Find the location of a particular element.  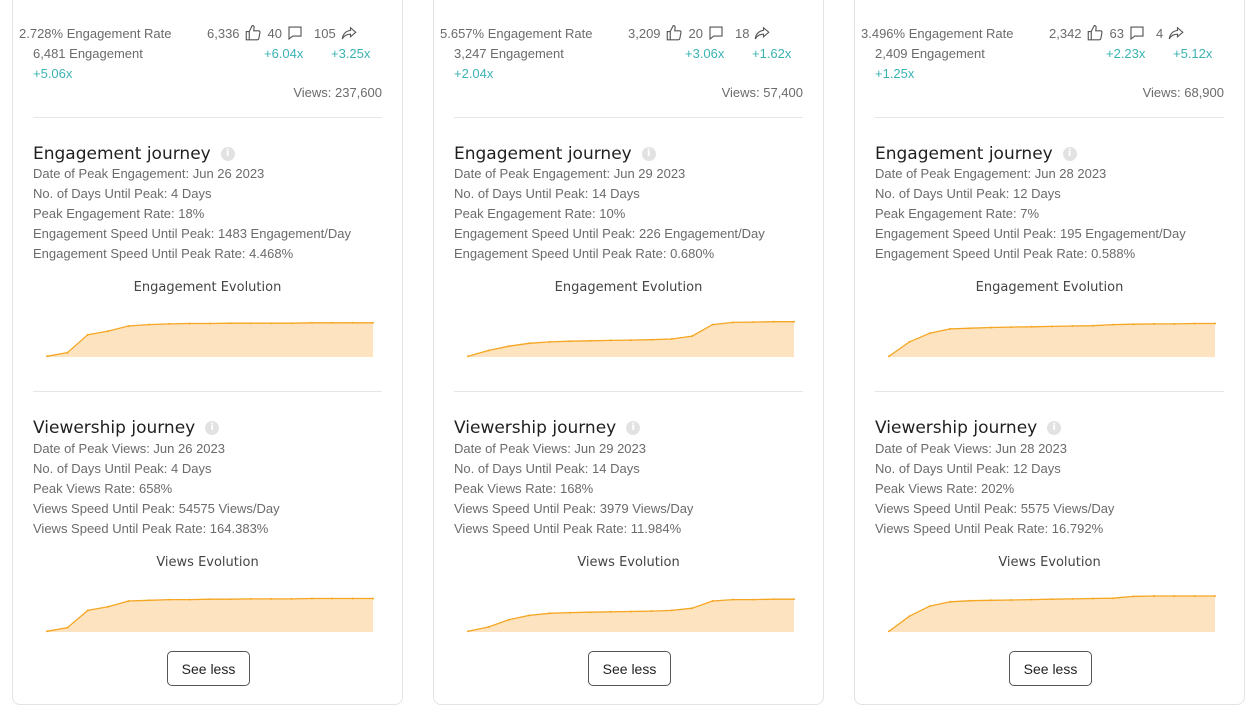

detail-line: No. of Days Until Peak: 4 Days is located at coordinates (122, 193).